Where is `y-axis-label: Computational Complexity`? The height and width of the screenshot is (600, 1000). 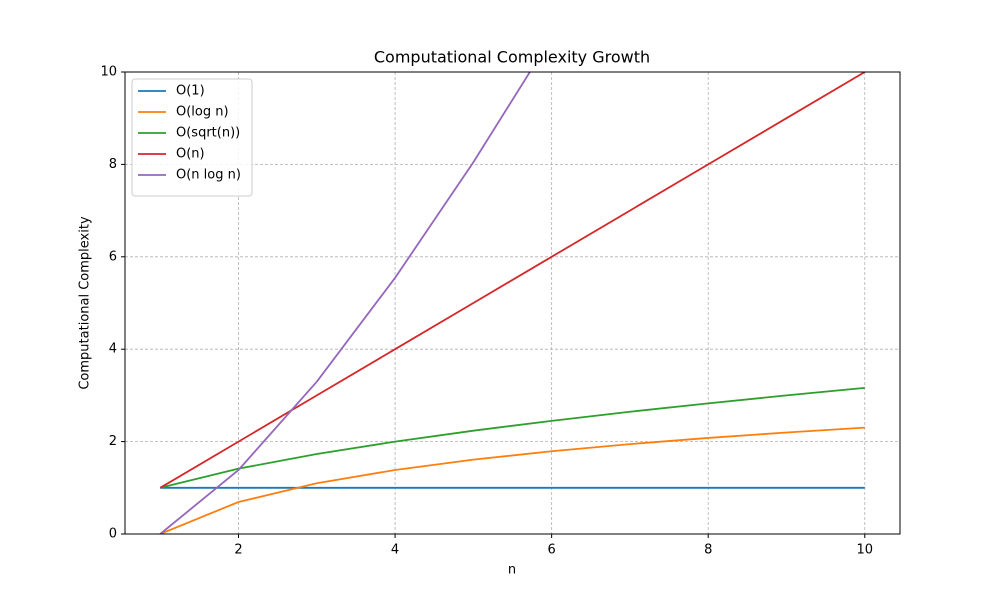
y-axis-label: Computational Complexity is located at coordinates (85, 303).